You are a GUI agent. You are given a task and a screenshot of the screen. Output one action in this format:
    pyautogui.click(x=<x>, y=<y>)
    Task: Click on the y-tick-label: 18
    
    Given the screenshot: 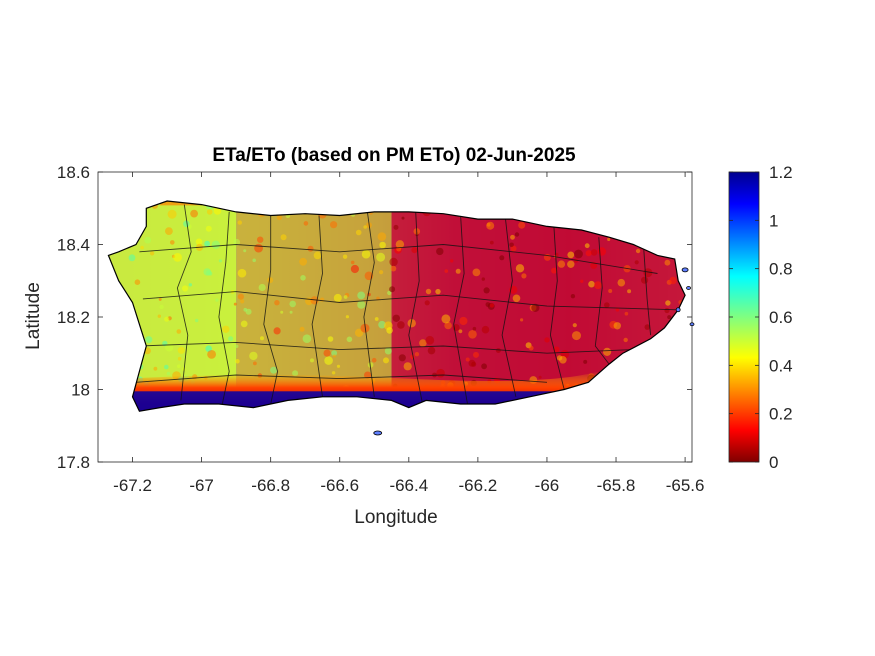 What is the action you would take?
    pyautogui.click(x=80, y=390)
    